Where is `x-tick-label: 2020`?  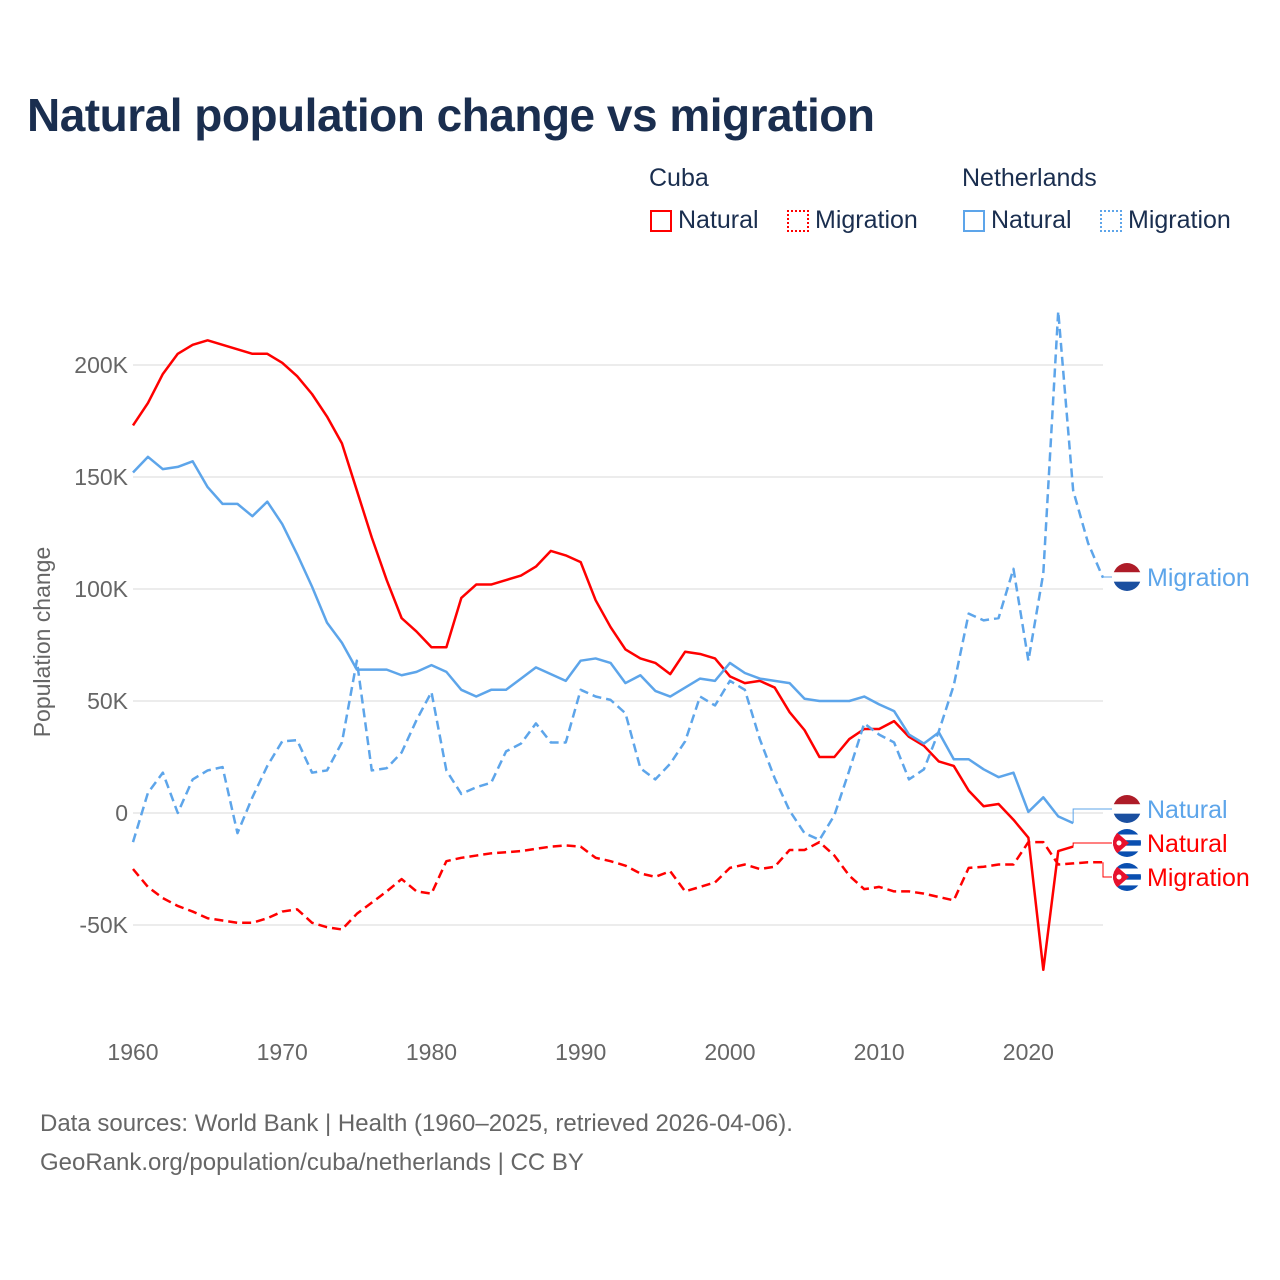 x-tick-label: 2020 is located at coordinates (1028, 1052).